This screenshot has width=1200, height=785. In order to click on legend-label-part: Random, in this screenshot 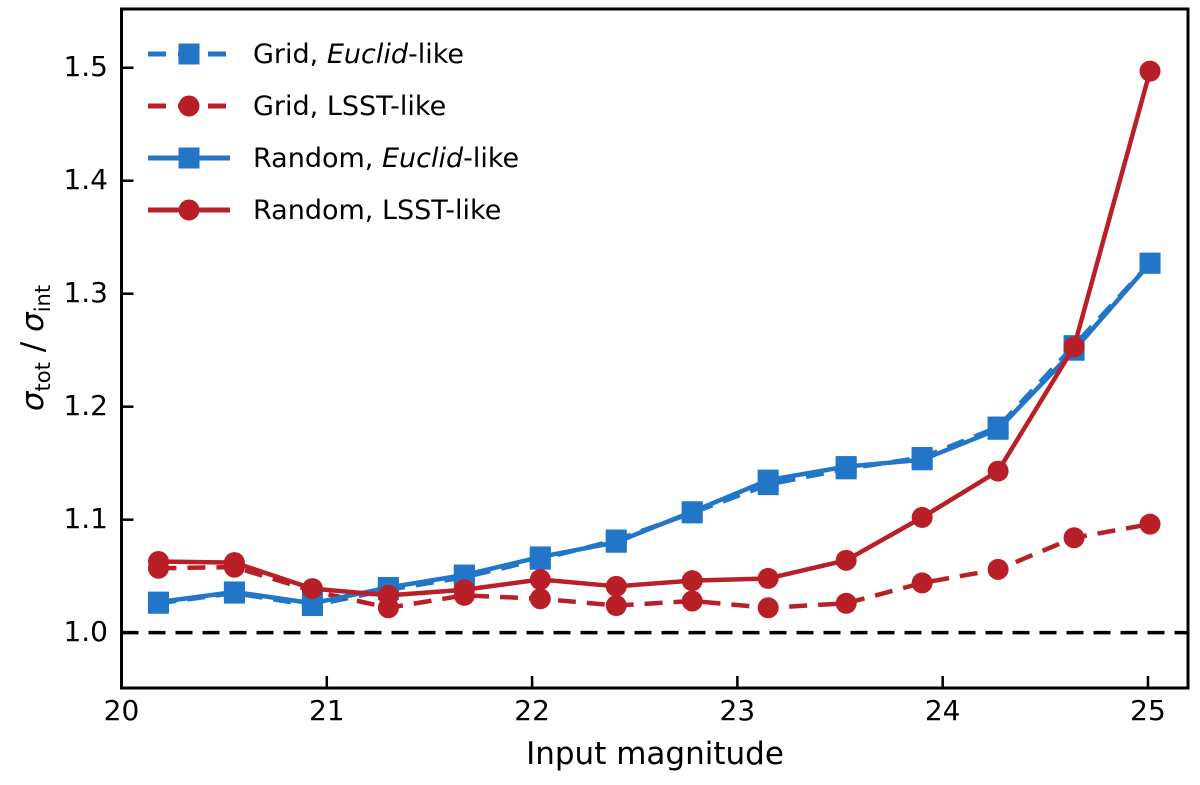, I will do `click(317, 158)`.